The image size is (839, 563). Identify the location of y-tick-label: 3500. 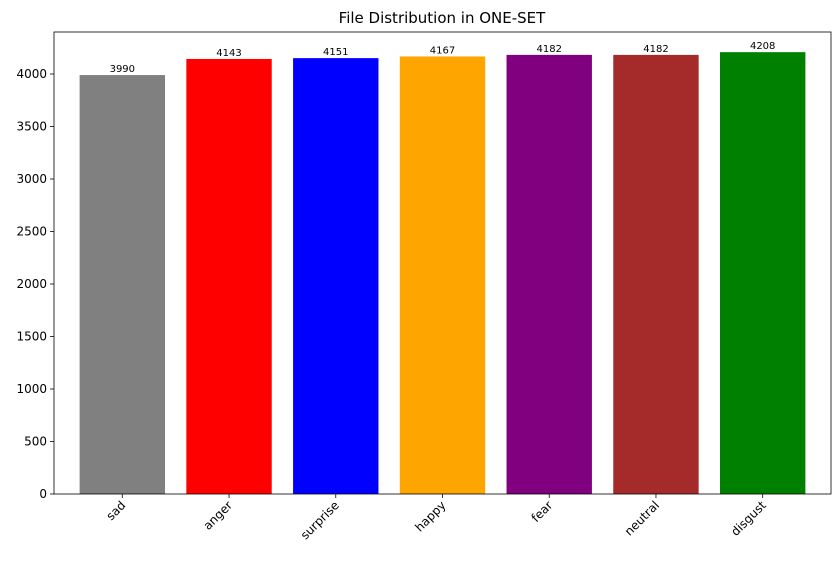
(31, 127).